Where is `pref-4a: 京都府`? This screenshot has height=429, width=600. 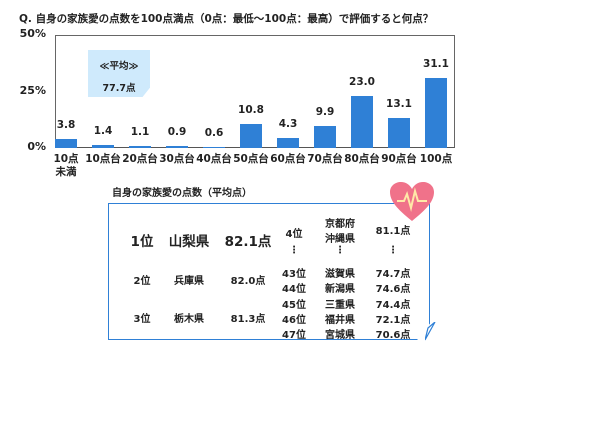
pref-4a: 京都府 is located at coordinates (340, 224).